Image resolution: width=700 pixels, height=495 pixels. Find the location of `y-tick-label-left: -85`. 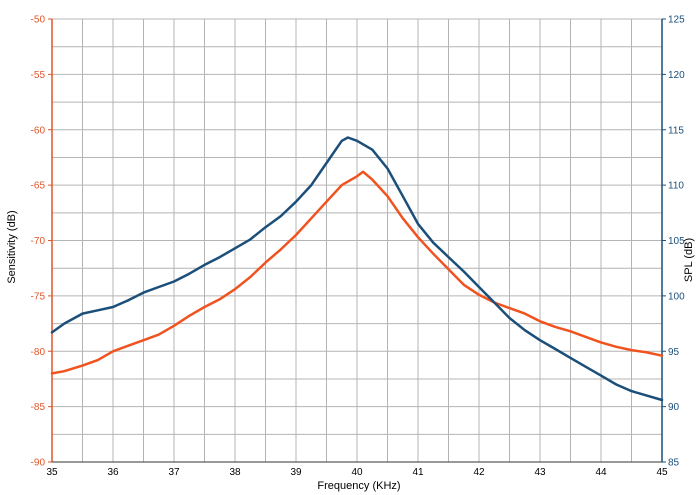

y-tick-label-left: -85 is located at coordinates (38, 407).